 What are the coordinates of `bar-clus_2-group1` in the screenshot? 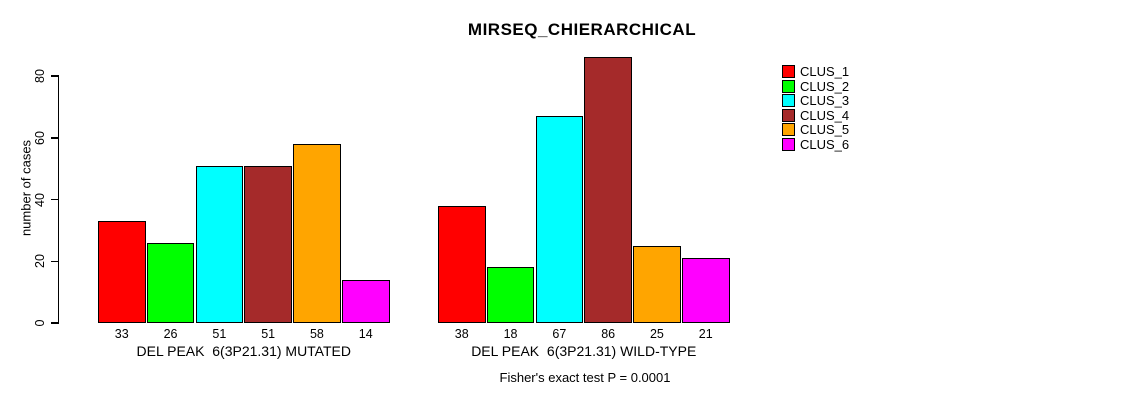 It's located at (170, 282).